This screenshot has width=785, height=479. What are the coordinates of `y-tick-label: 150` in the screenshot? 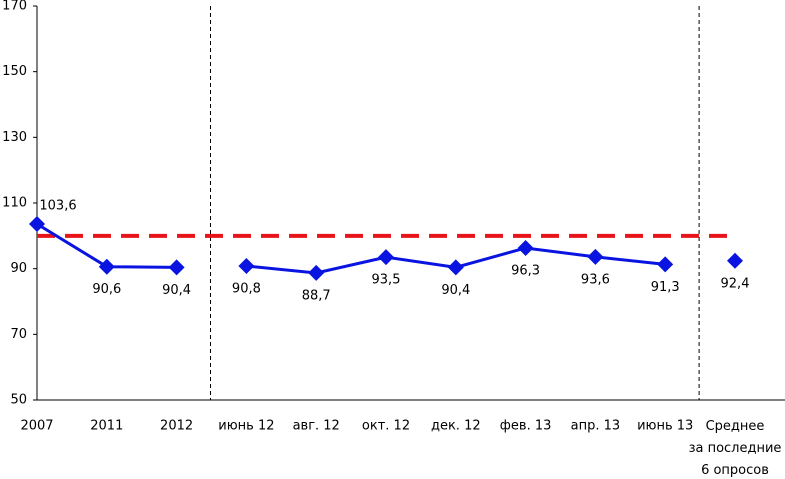 It's located at (14, 71).